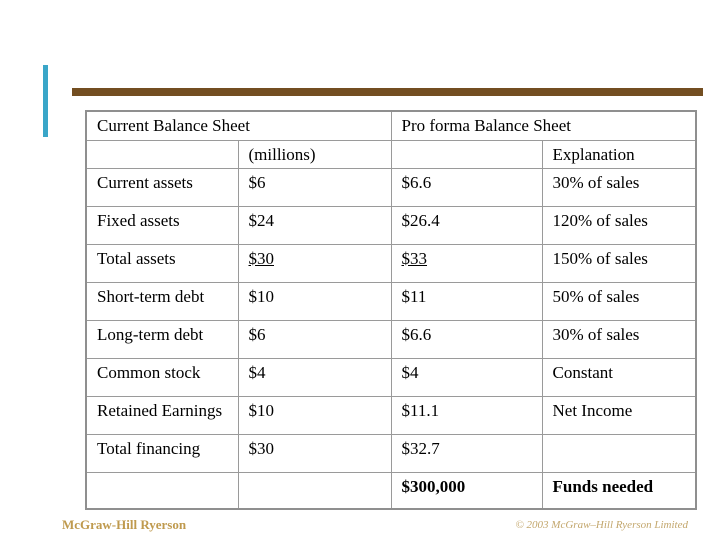 The height and width of the screenshot is (540, 720). Describe the element at coordinates (124, 524) in the screenshot. I see `footer-brand: McGraw-Hill Ryerson` at that location.